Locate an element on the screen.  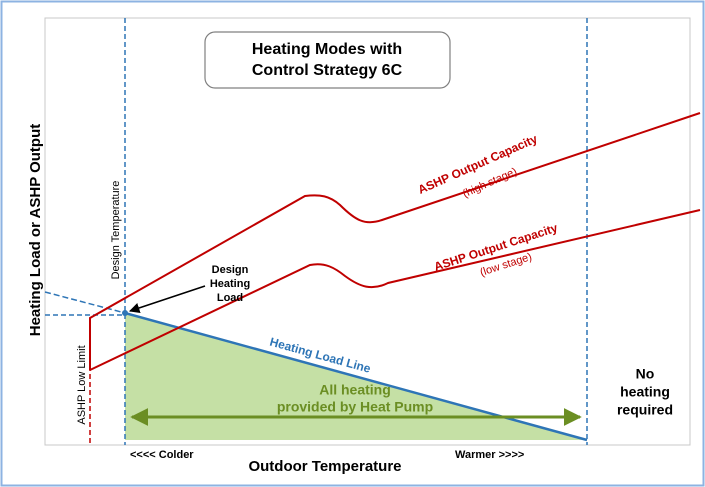
load-extension is located at coordinates (85, 302).